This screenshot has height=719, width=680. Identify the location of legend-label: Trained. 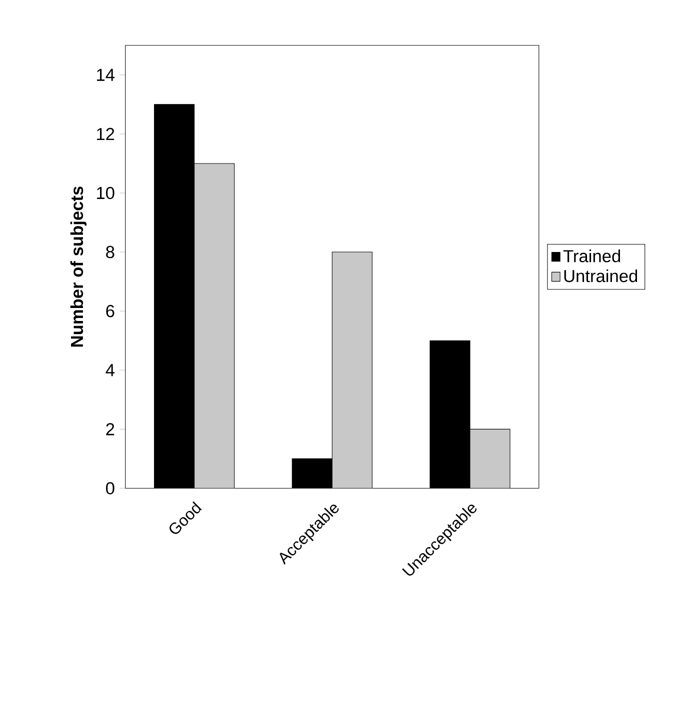
(591, 256).